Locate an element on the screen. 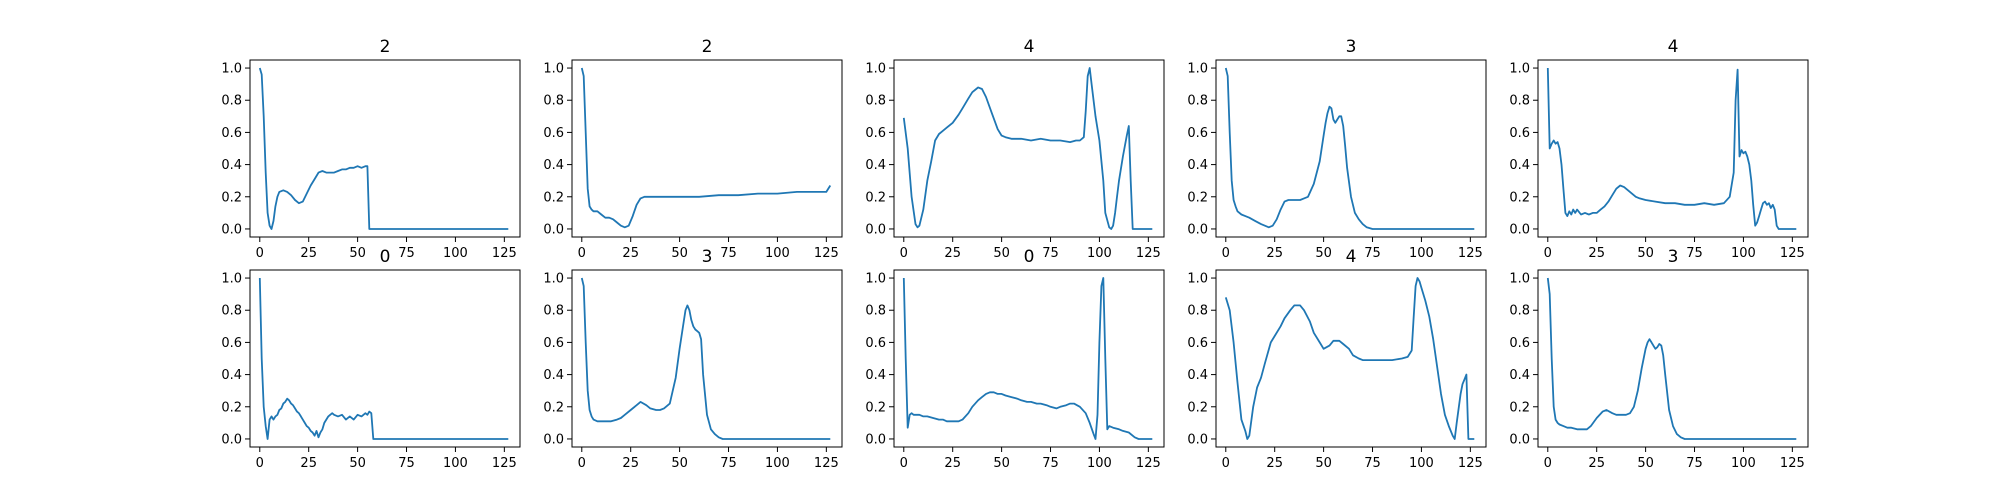  subplot-title: 0 is located at coordinates (385, 257).